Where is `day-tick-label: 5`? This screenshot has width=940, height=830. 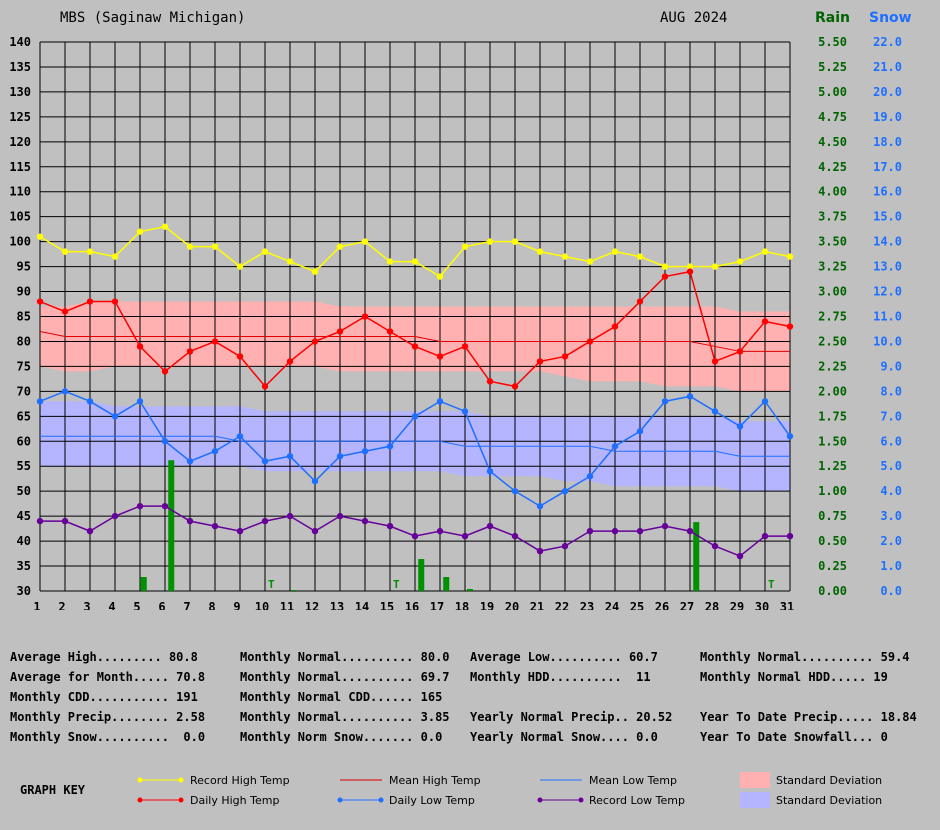 day-tick-label: 5 is located at coordinates (136, 605).